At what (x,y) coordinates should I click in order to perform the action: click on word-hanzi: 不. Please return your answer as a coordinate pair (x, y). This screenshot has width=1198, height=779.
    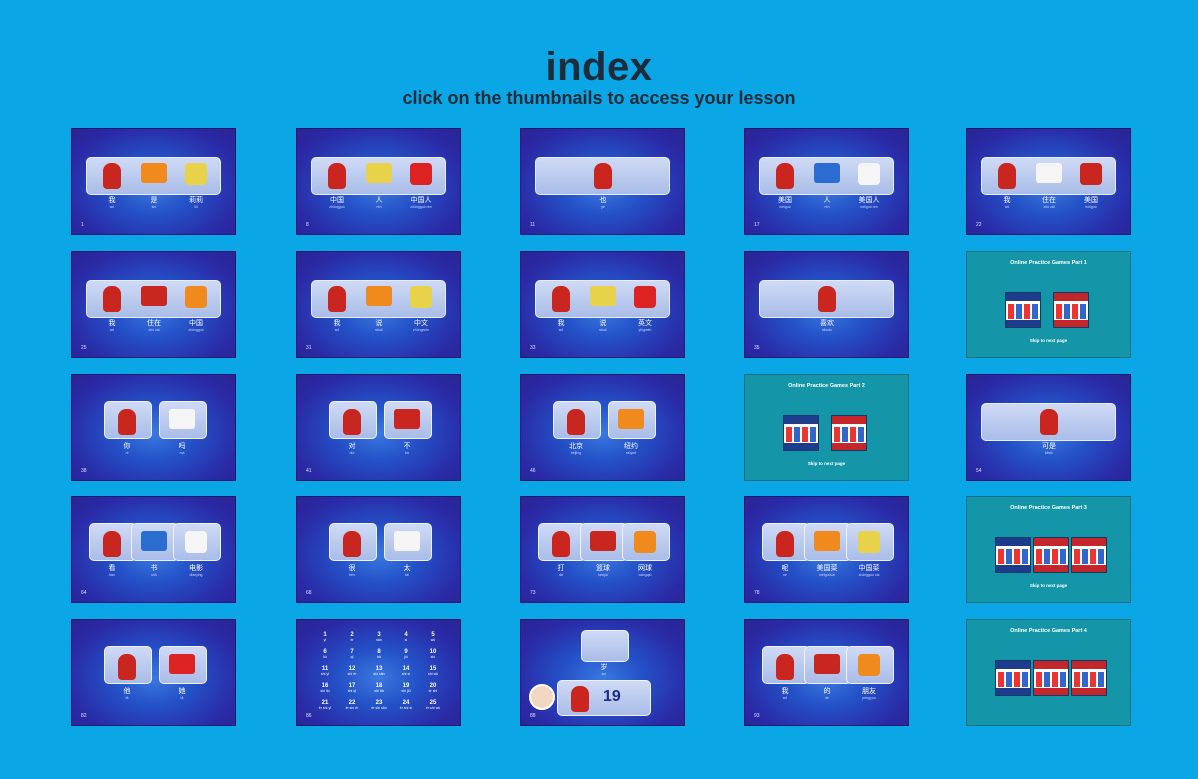
    Looking at the image, I should click on (407, 446).